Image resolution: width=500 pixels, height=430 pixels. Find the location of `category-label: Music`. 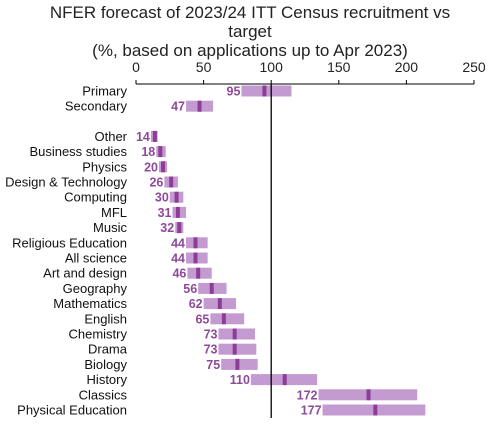

category-label: Music is located at coordinates (110, 227).